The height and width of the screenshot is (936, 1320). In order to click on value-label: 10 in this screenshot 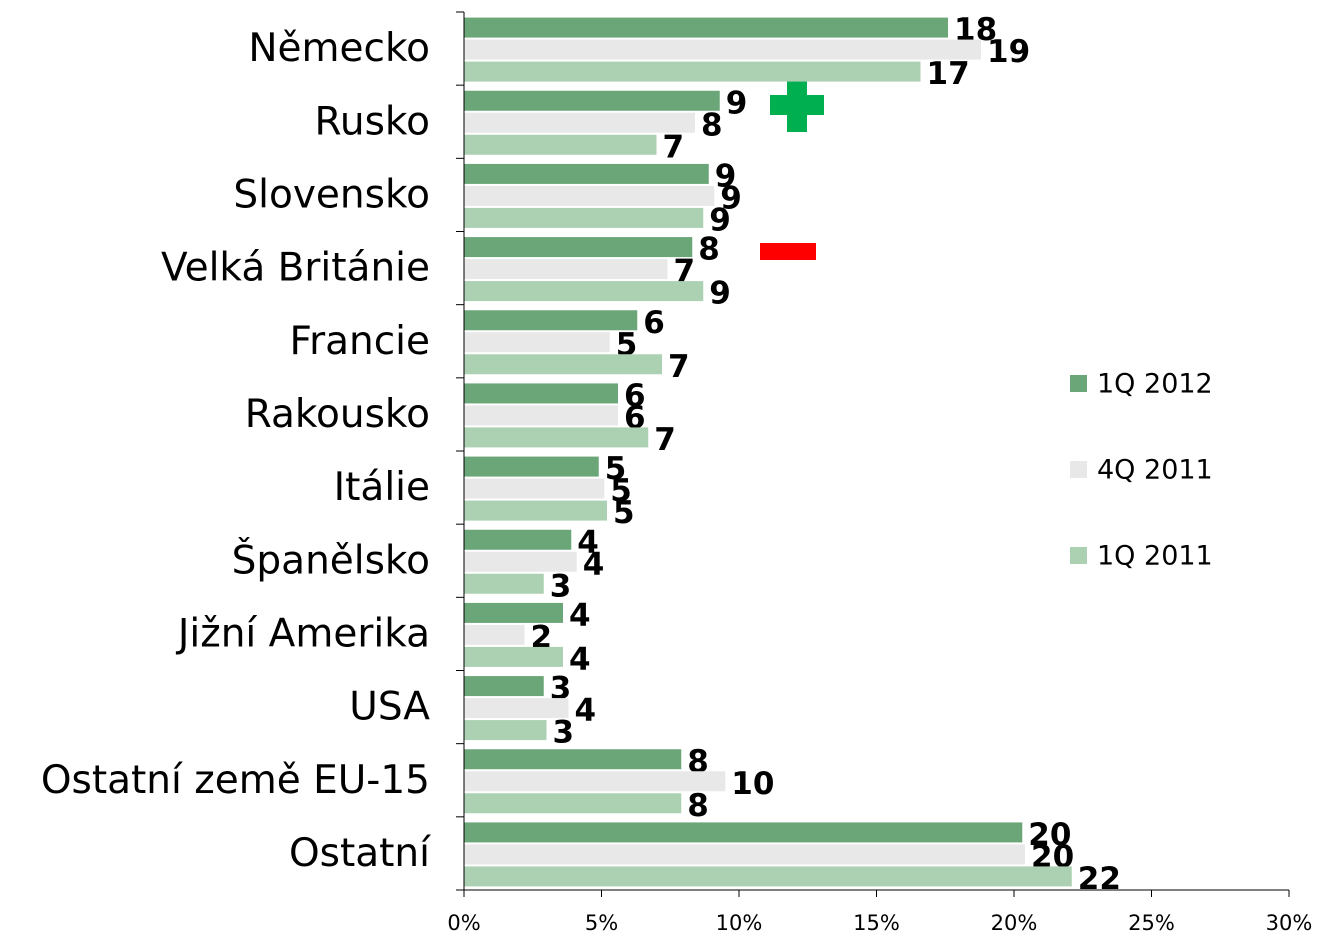, I will do `click(752, 784)`.